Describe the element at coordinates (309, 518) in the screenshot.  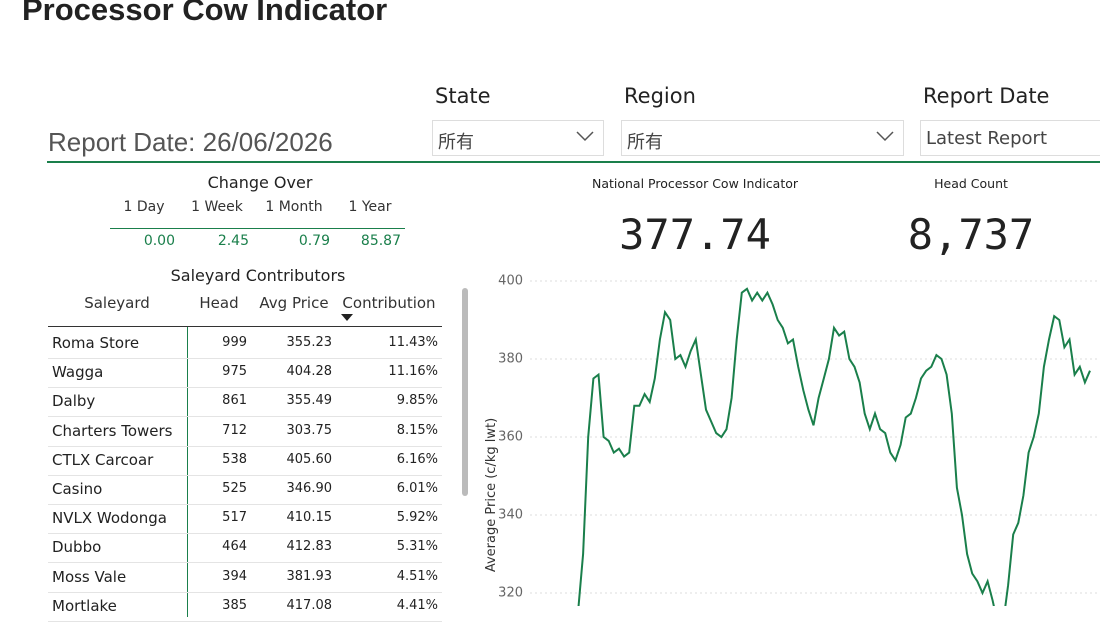
I see `cell: 410.15` at that location.